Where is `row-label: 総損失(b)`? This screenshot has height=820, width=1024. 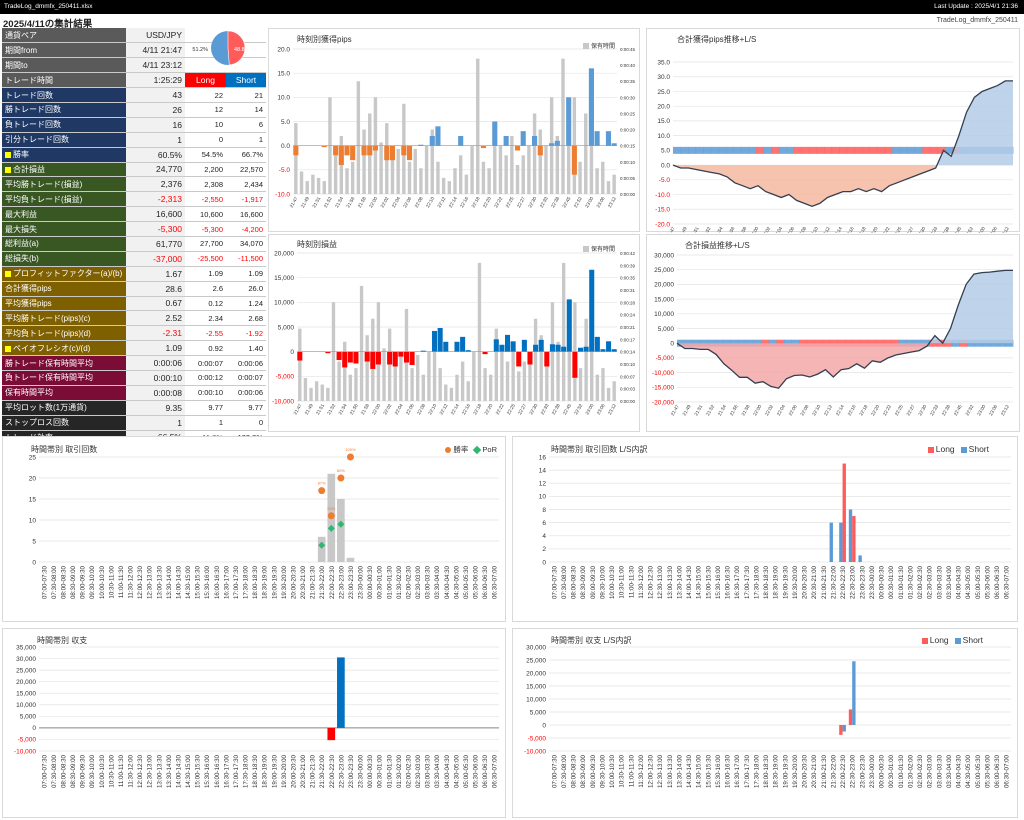
row-label: 総損失(b) is located at coordinates (64, 259).